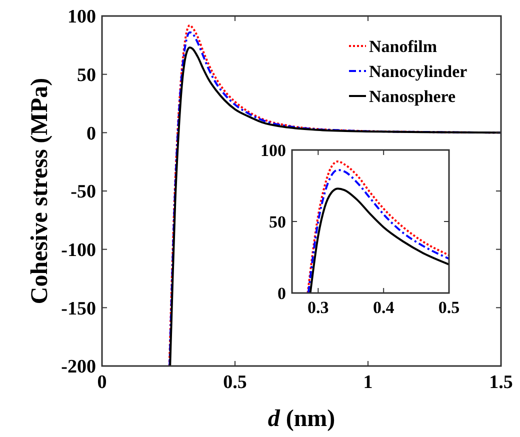 The image size is (520, 437). What do you see at coordinates (40, 191) in the screenshot?
I see `y-axis-title: Cohesive stress (MPa)` at bounding box center [40, 191].